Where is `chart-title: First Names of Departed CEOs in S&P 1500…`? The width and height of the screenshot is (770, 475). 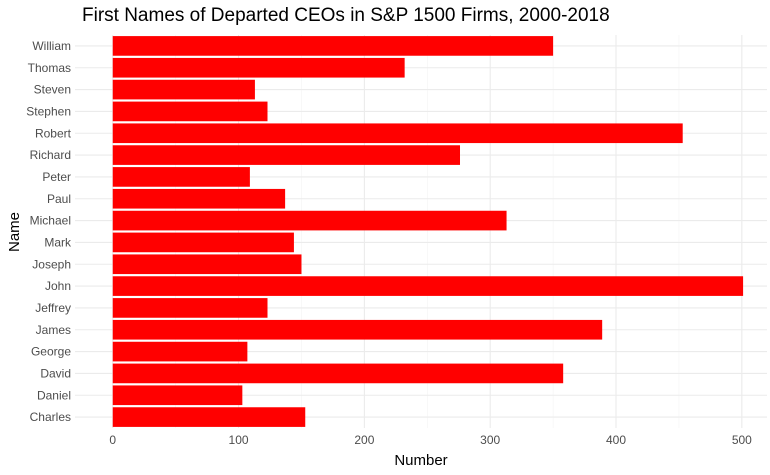 chart-title: First Names of Departed CEOs in S&P 1500… is located at coordinates (346, 15).